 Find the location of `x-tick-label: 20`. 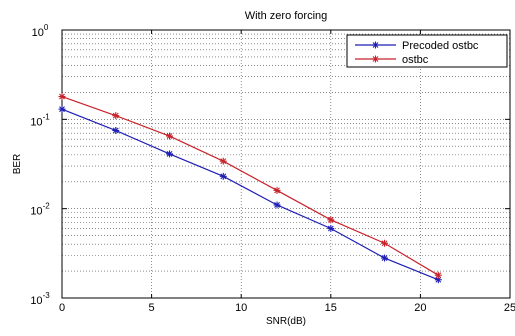

x-tick-label: 20 is located at coordinates (420, 308).